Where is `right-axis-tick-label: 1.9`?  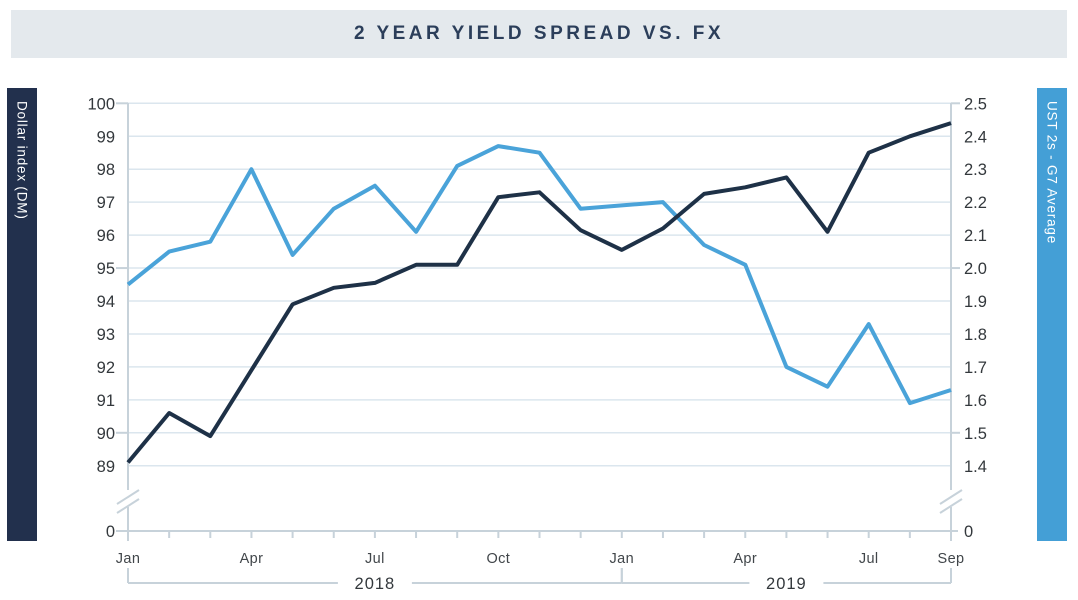
right-axis-tick-label: 1.9 is located at coordinates (975, 302).